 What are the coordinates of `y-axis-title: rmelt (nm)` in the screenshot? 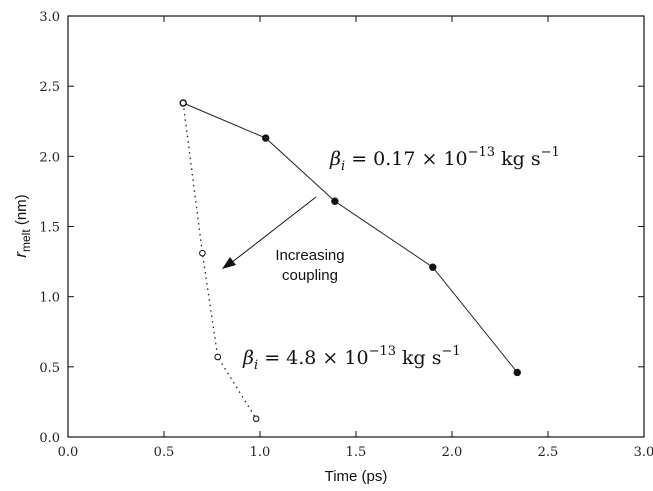 It's located at (22, 225).